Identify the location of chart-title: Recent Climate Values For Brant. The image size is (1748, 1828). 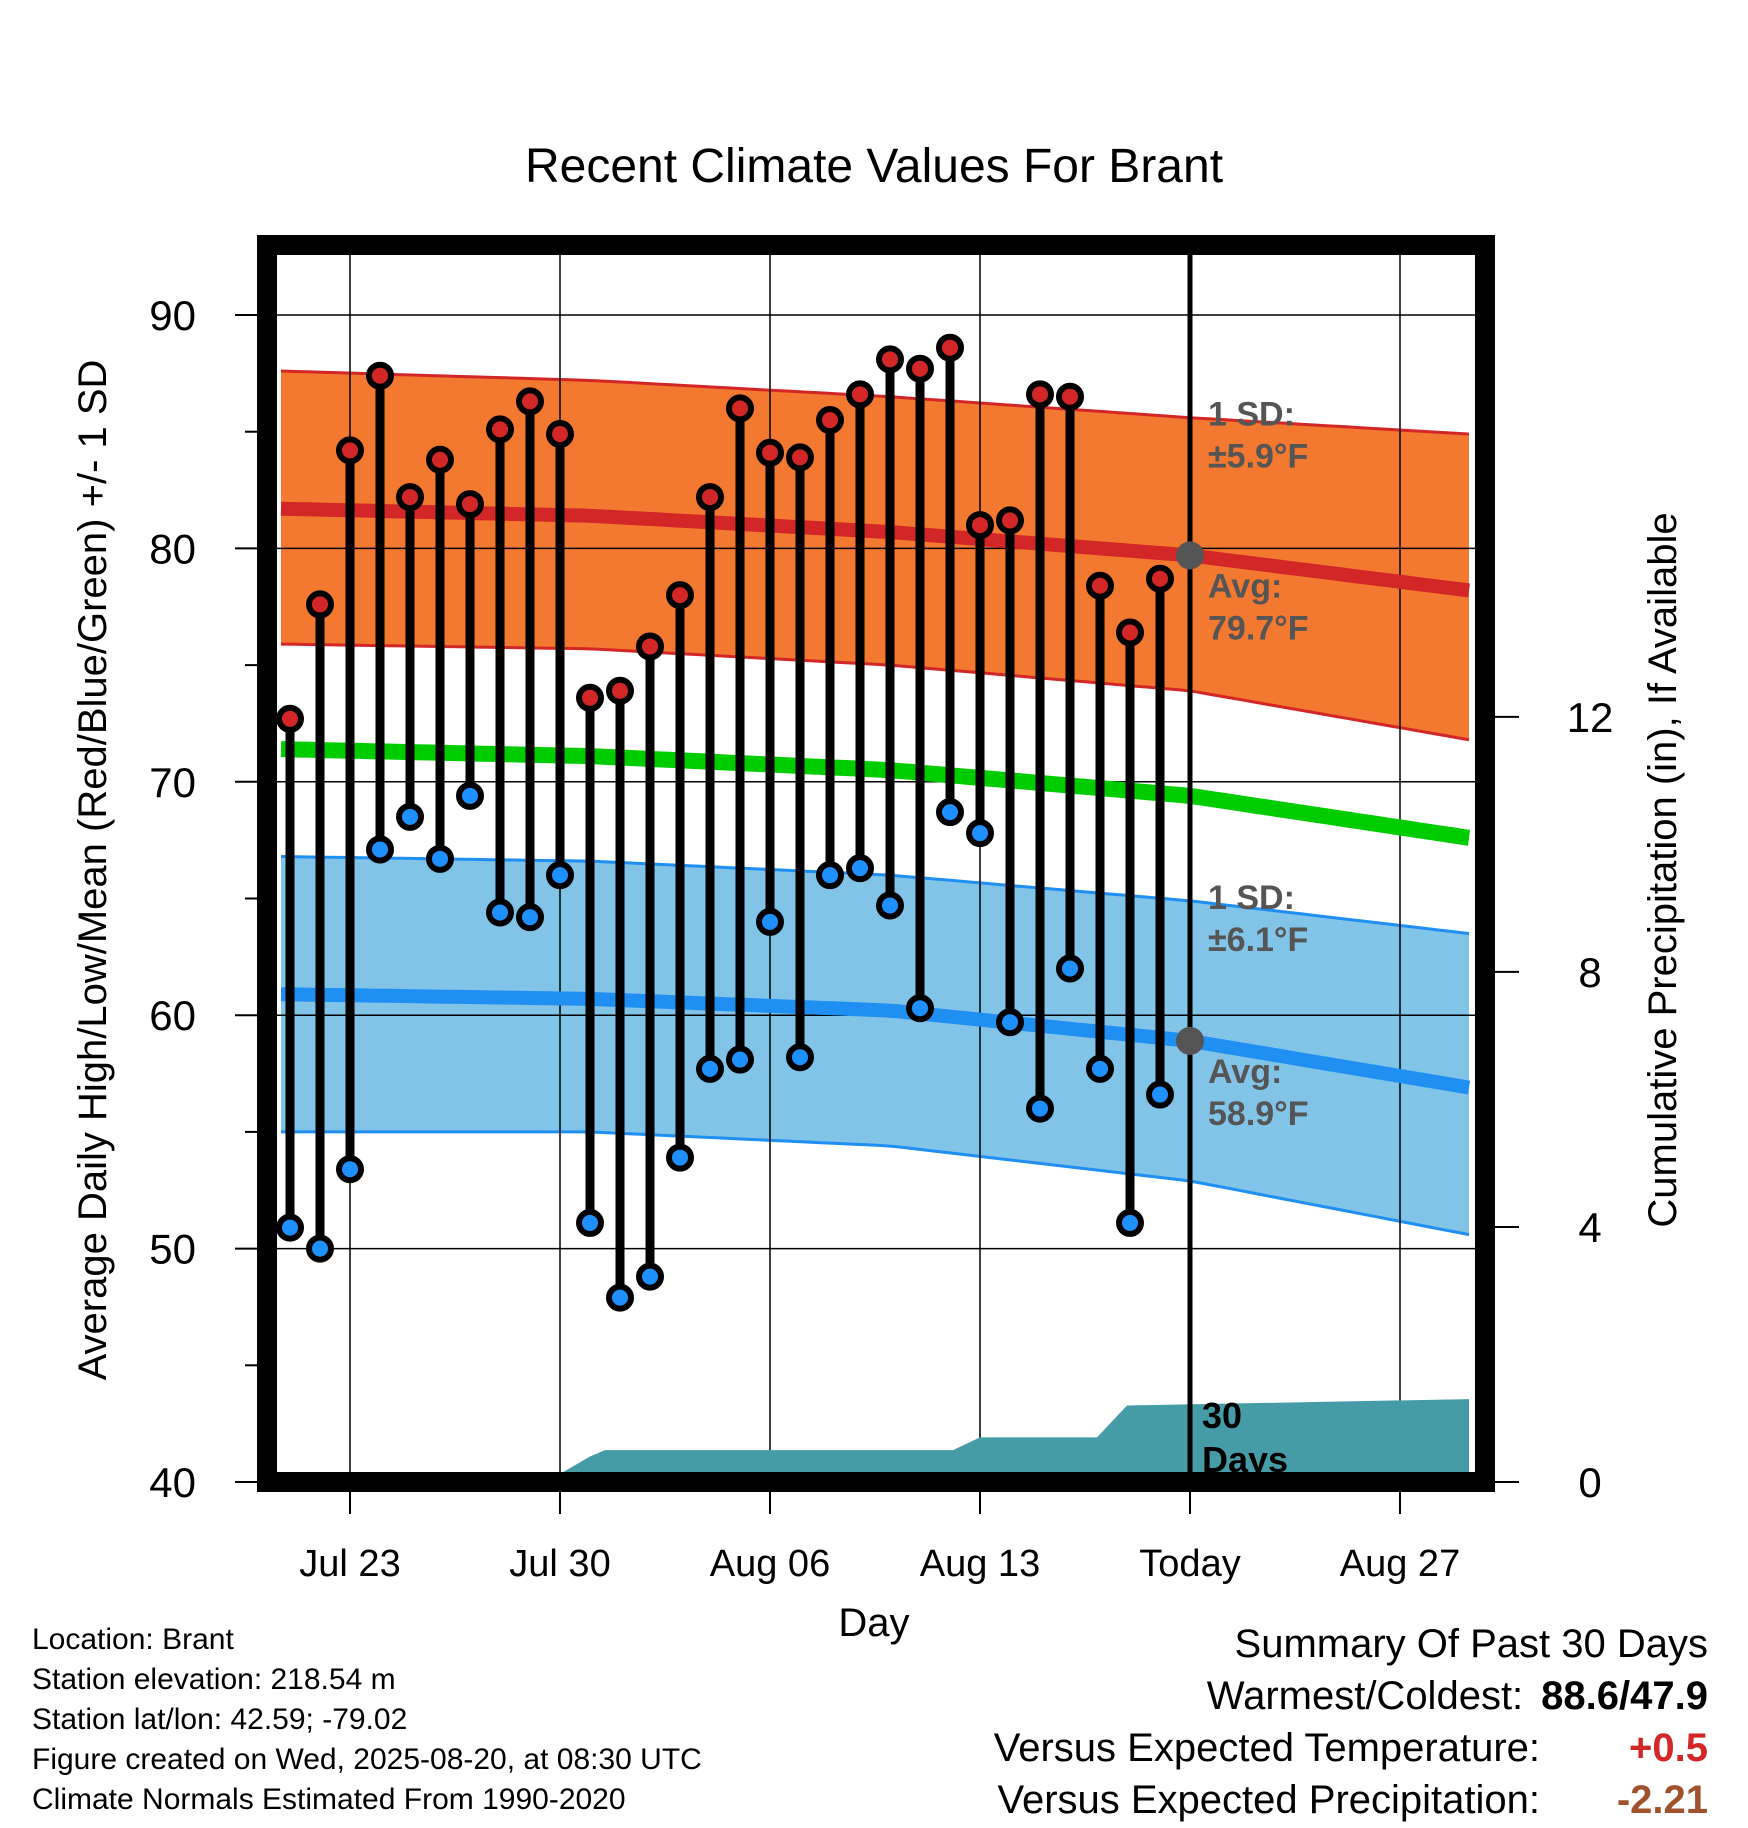
(874, 166).